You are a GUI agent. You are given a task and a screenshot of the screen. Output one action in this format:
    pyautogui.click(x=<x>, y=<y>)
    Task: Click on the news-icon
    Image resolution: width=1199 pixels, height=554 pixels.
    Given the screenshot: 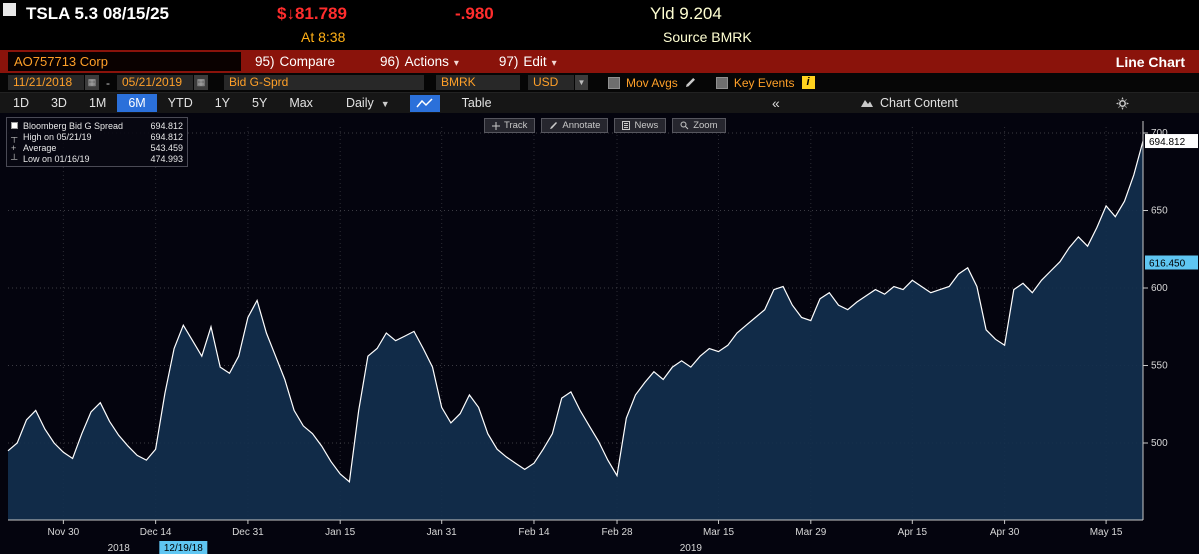 What is the action you would take?
    pyautogui.click(x=626, y=125)
    